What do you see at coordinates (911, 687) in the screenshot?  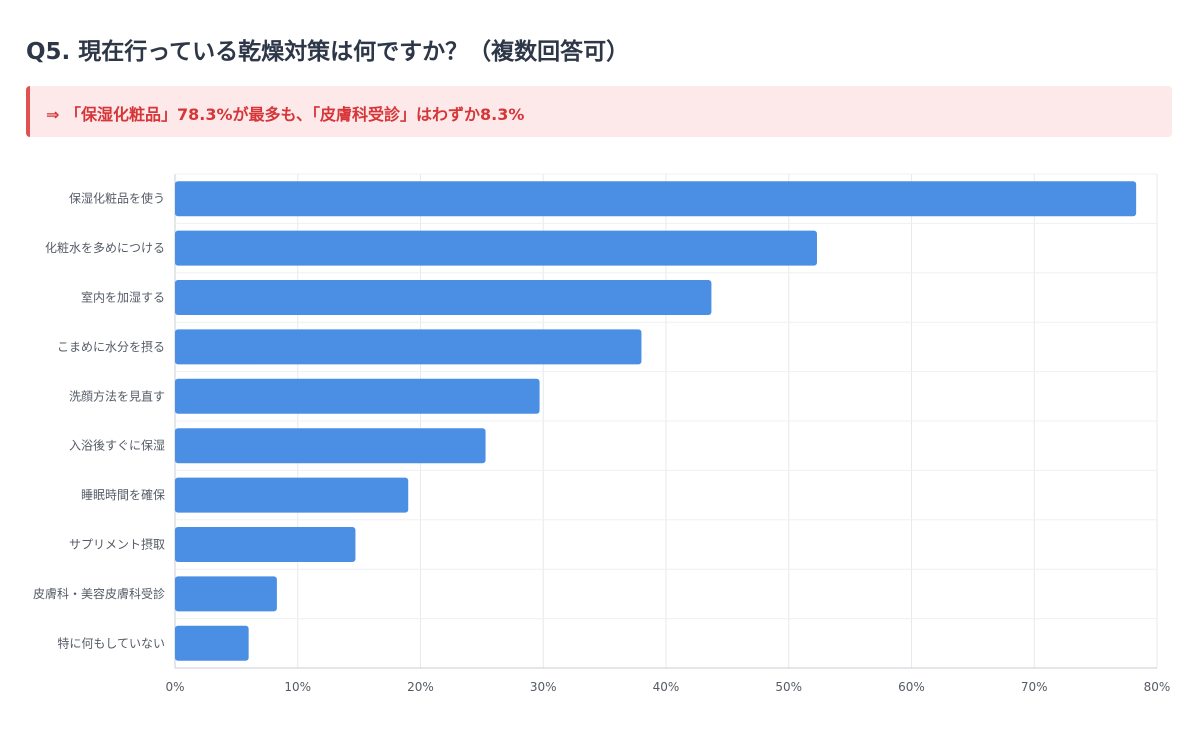 I see `x-tick-label: 60%` at bounding box center [911, 687].